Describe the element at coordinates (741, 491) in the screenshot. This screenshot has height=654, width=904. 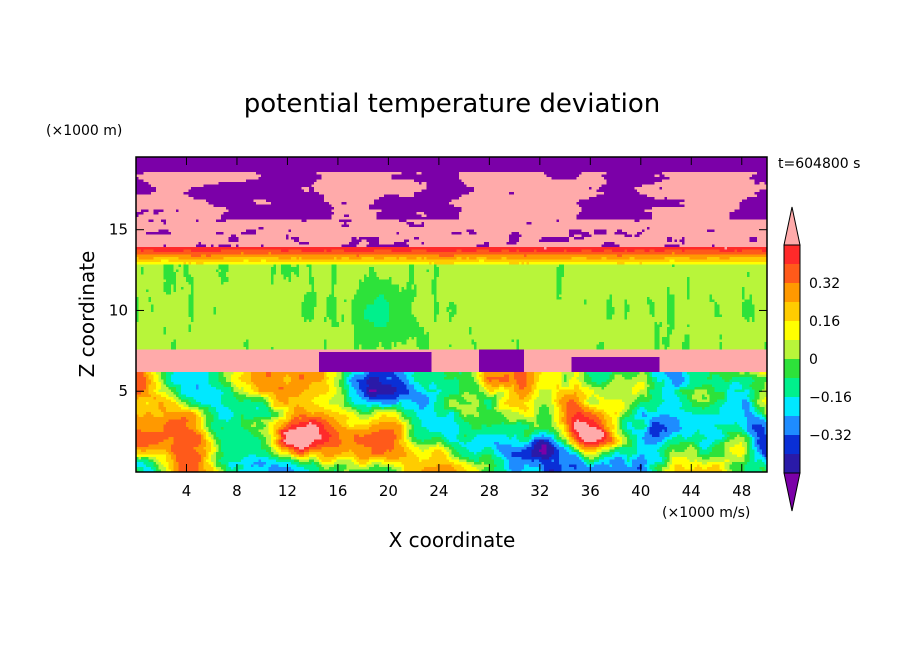
I see `x-tick-label: 48` at that location.